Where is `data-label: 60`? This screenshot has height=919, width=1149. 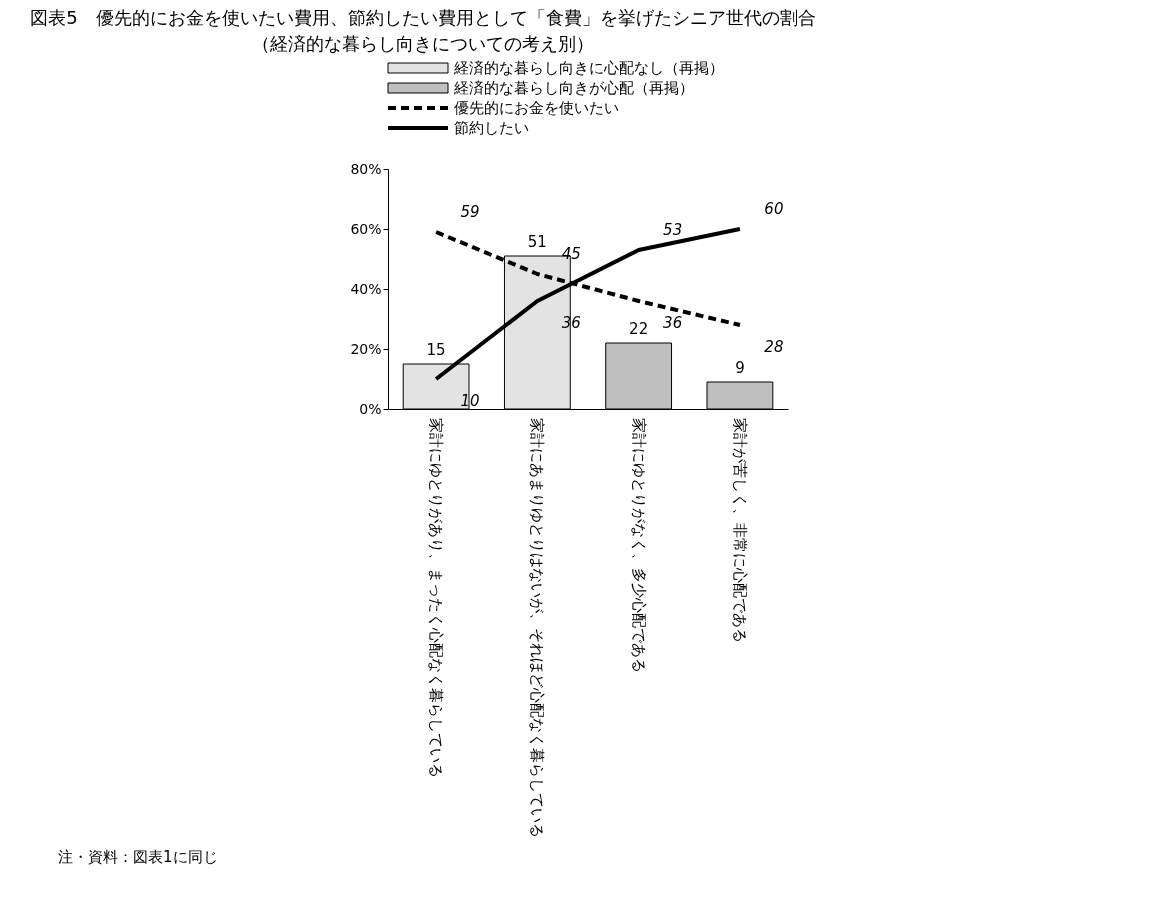 data-label: 60 is located at coordinates (774, 209).